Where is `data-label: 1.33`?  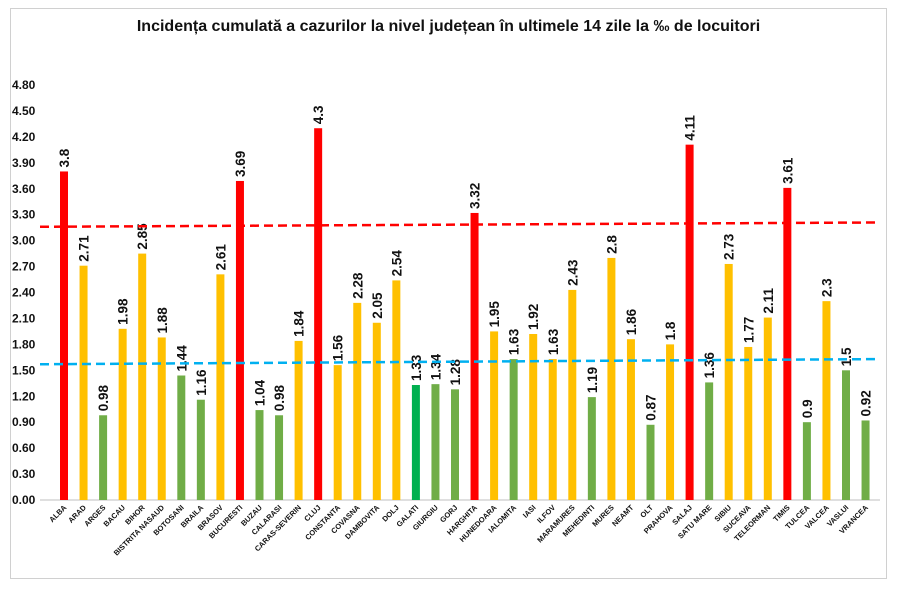 data-label: 1.33 is located at coordinates (416, 367).